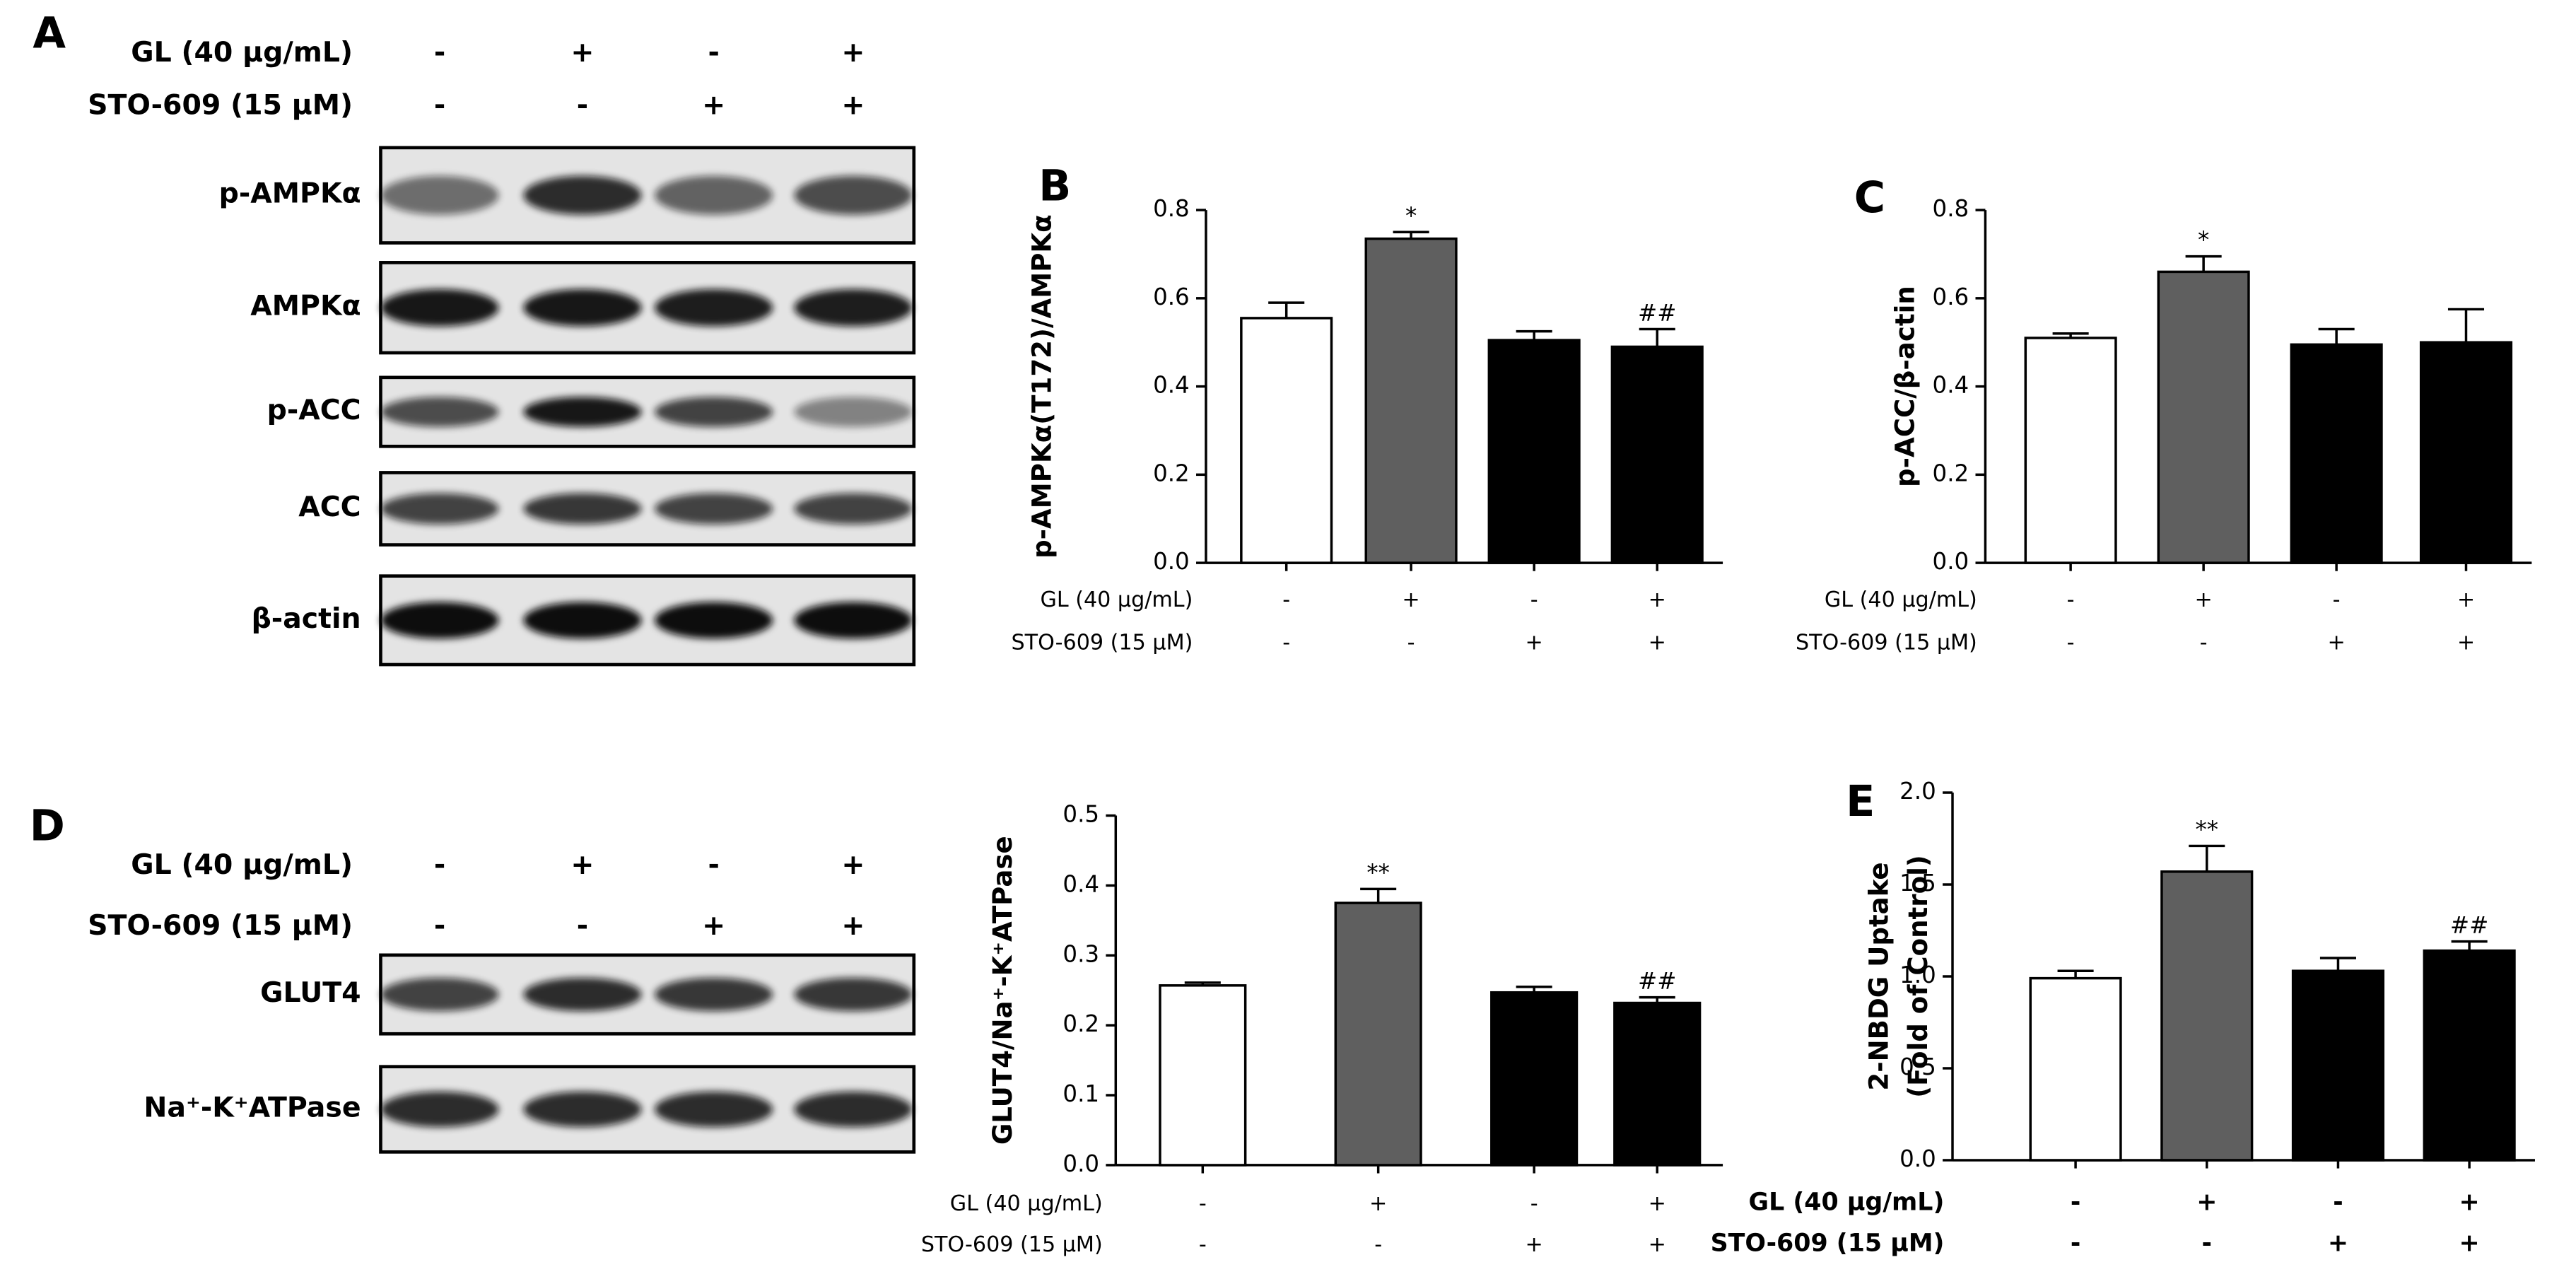  I want to click on blot-row-label: p-ACC, so click(314, 410).